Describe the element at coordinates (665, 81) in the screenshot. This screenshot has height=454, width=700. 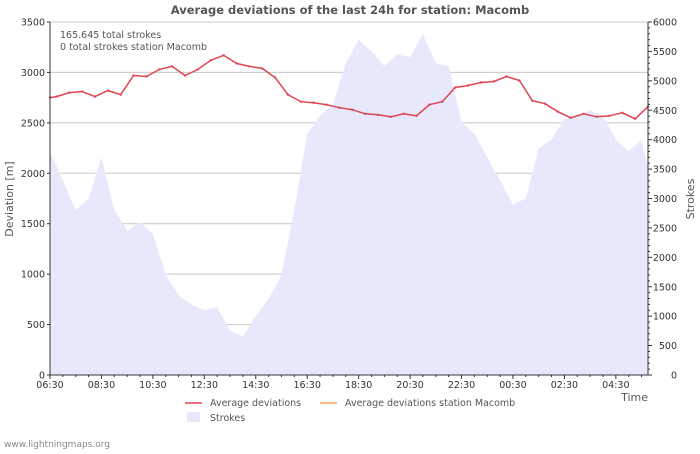
I see `y-right-tick-label: 5000` at that location.